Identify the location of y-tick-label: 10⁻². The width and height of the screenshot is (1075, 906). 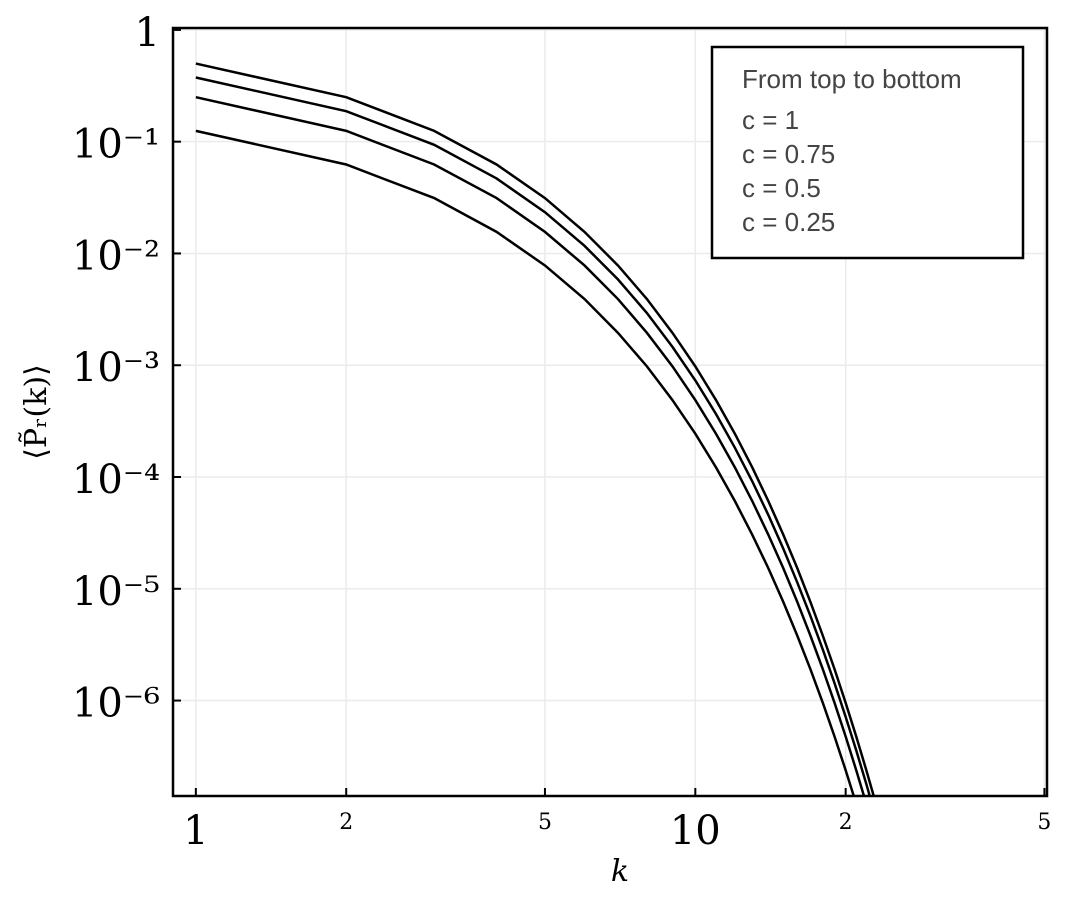
(116, 256).